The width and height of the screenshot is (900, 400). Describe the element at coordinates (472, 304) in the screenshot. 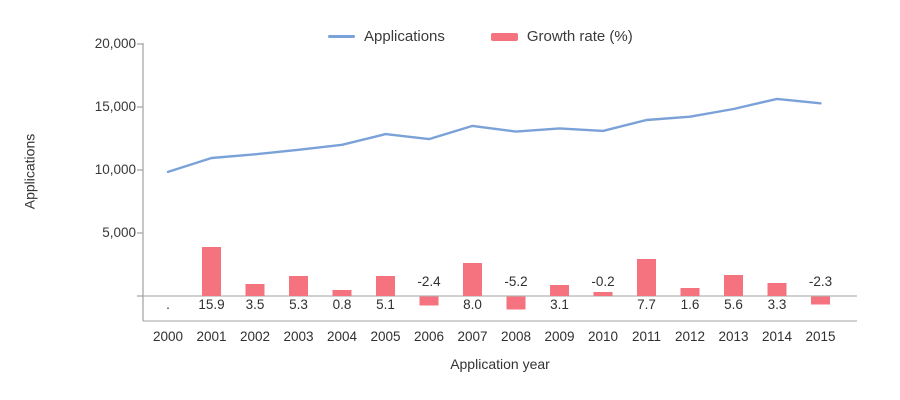

I see `growth-value-label: 8.0` at that location.